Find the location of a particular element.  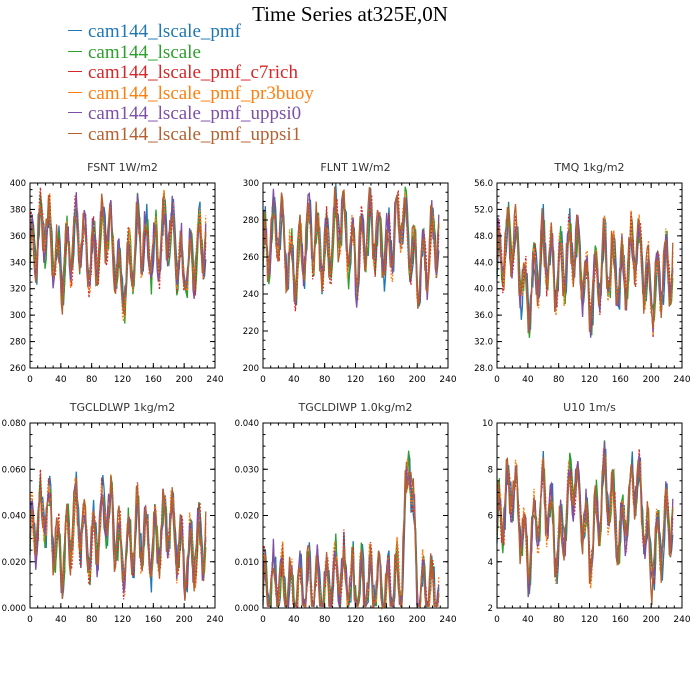

y-tick-label: 44.0 is located at coordinates (483, 263).